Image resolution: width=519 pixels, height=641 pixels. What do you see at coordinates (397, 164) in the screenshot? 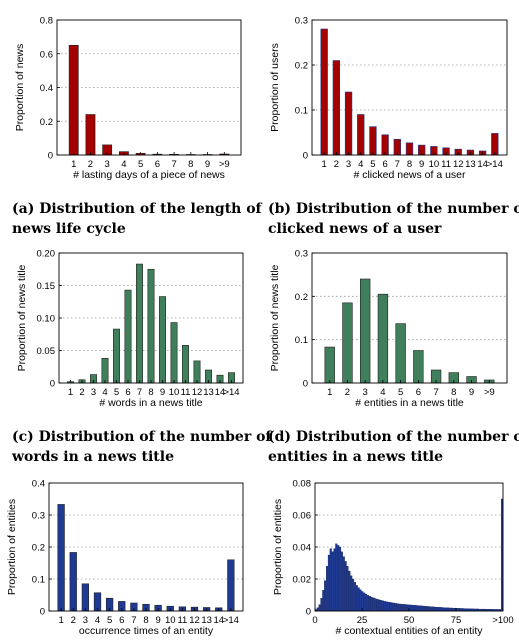
I see `x-tick-label: 7` at bounding box center [397, 164].